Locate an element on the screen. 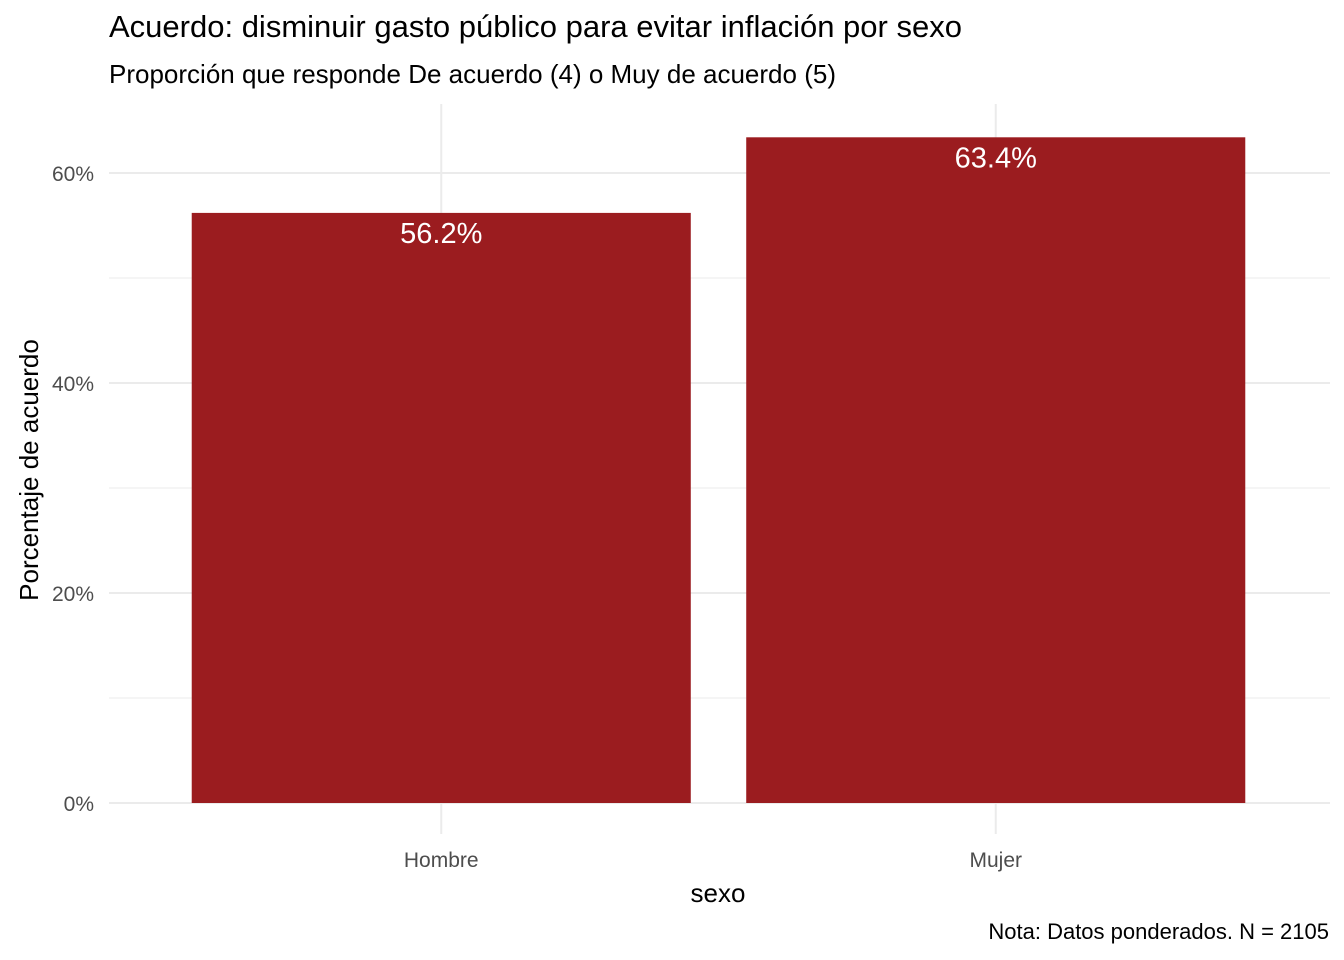  y-axis-title: Porcentaje de acuerdo is located at coordinates (29, 470).